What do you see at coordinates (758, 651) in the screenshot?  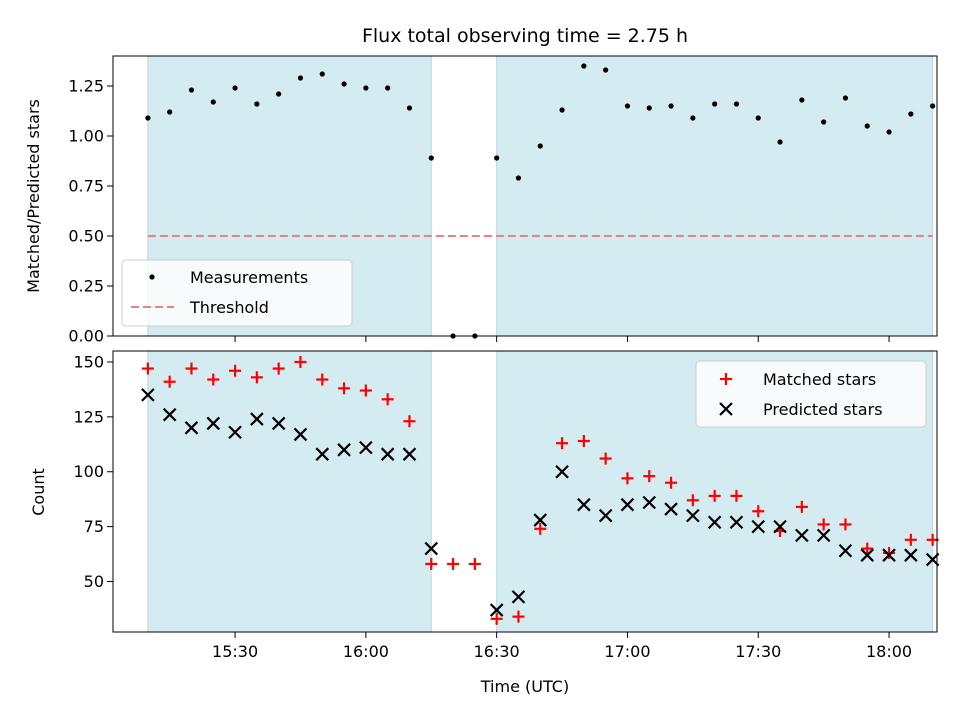 I see `x-tick-label: 17:30` at bounding box center [758, 651].